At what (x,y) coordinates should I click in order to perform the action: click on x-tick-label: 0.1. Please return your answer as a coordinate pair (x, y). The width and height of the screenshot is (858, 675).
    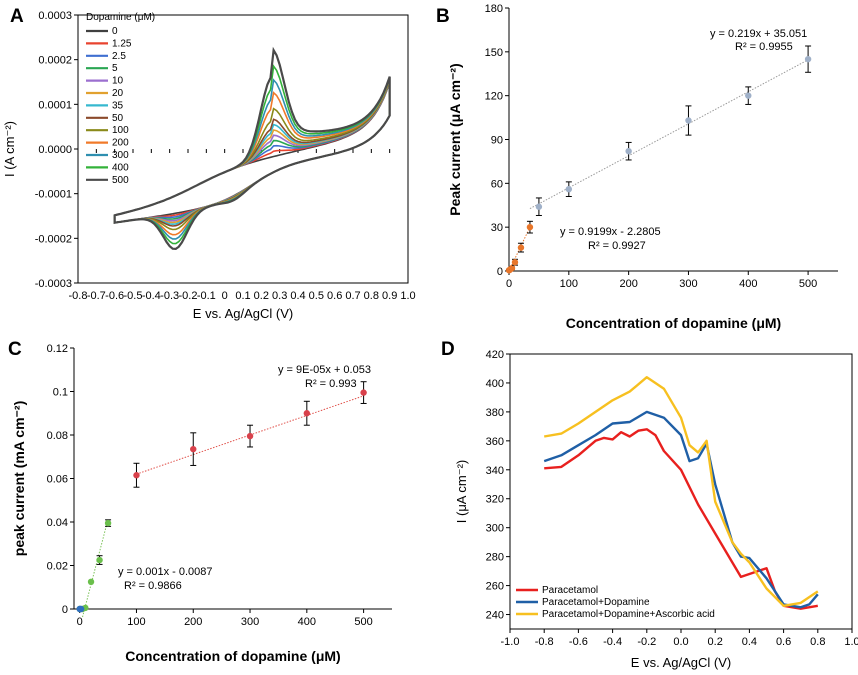
    Looking at the image, I should click on (242, 296).